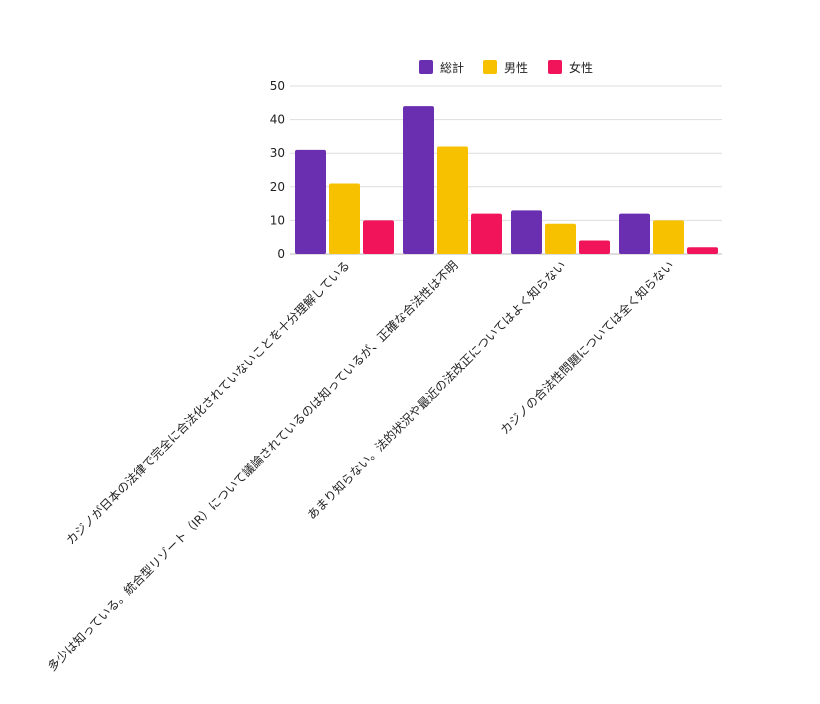  I want to click on legend-item: 総計, so click(441, 67).